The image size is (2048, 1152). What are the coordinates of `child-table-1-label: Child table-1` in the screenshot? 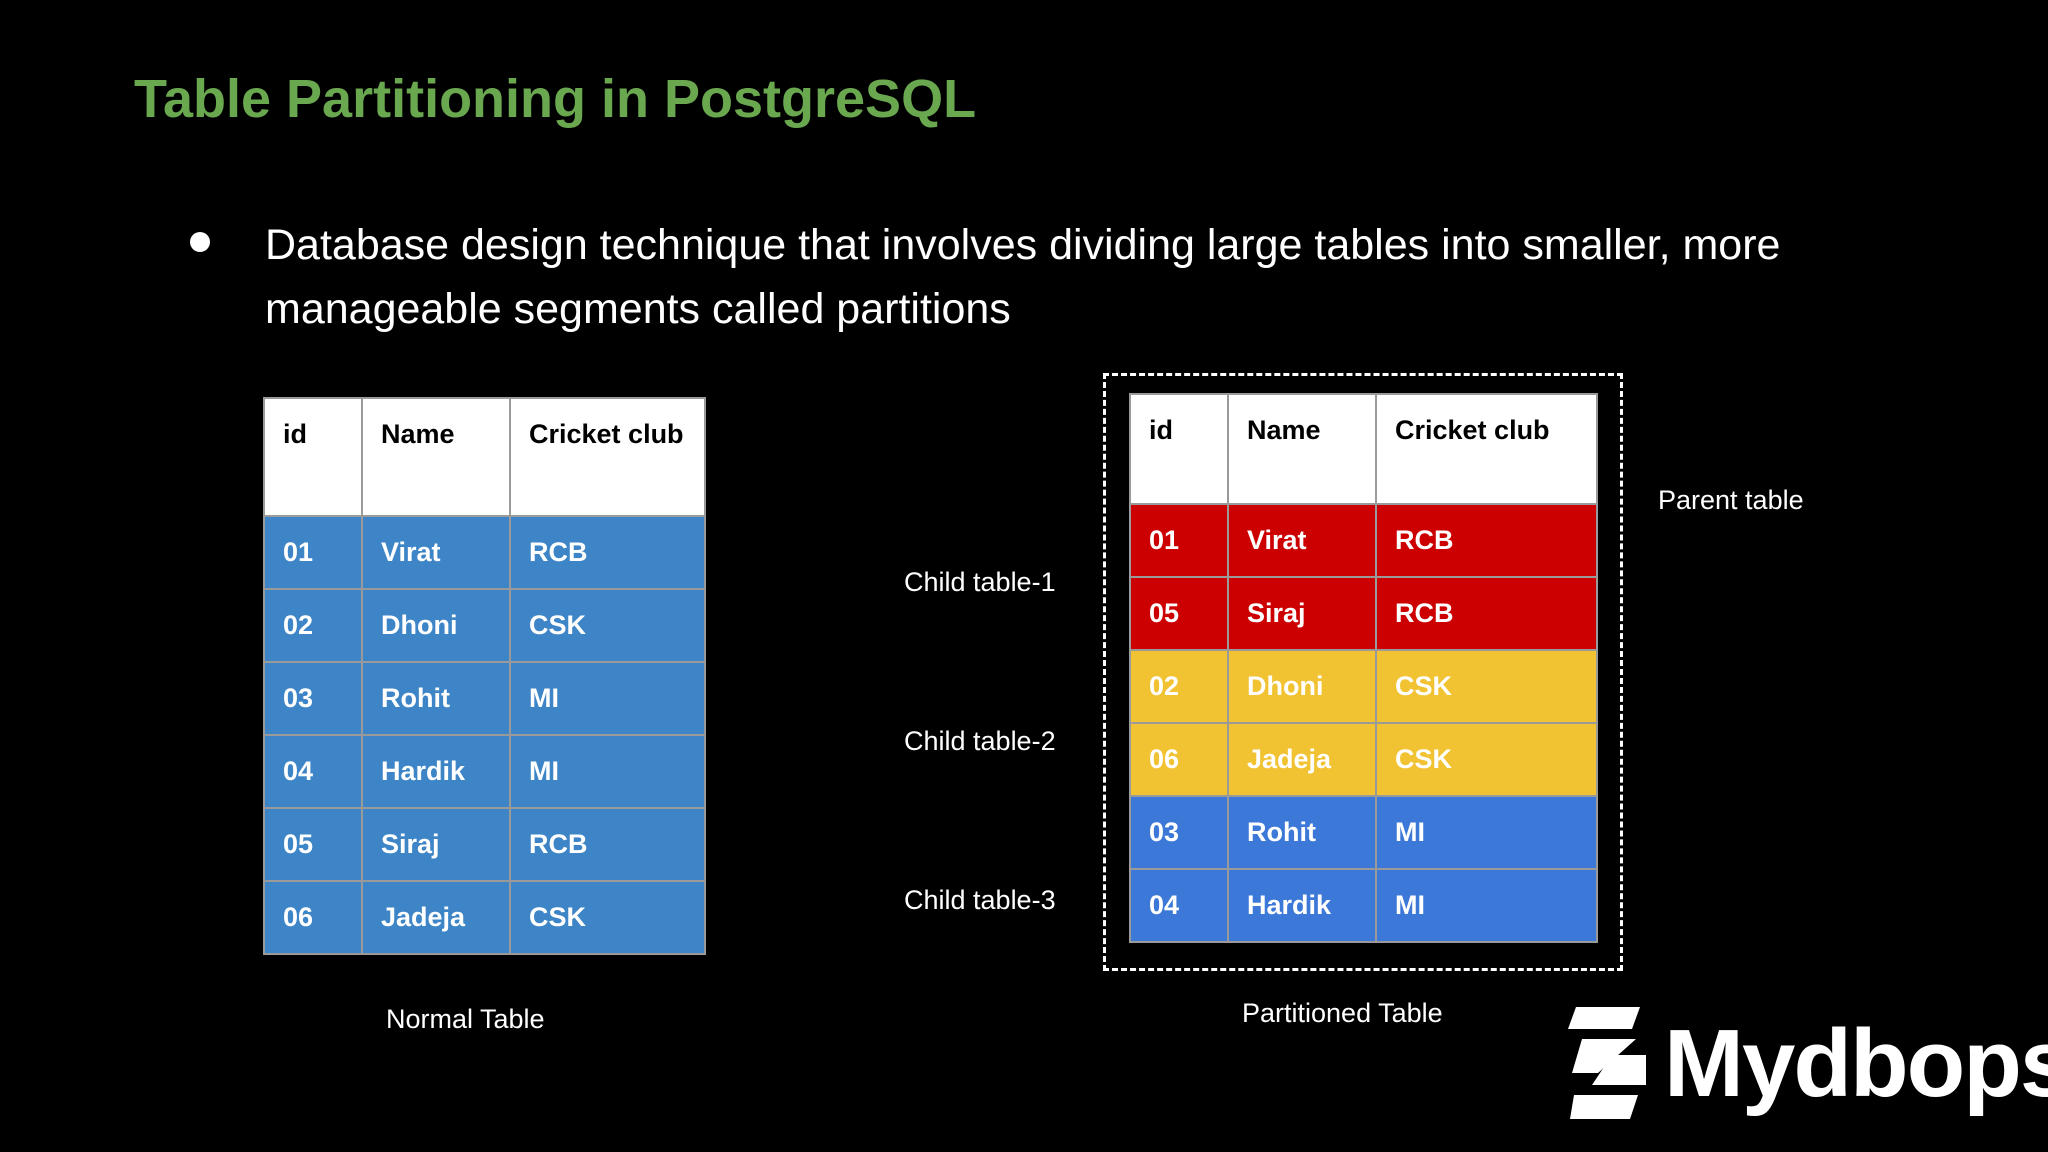 It's located at (980, 582).